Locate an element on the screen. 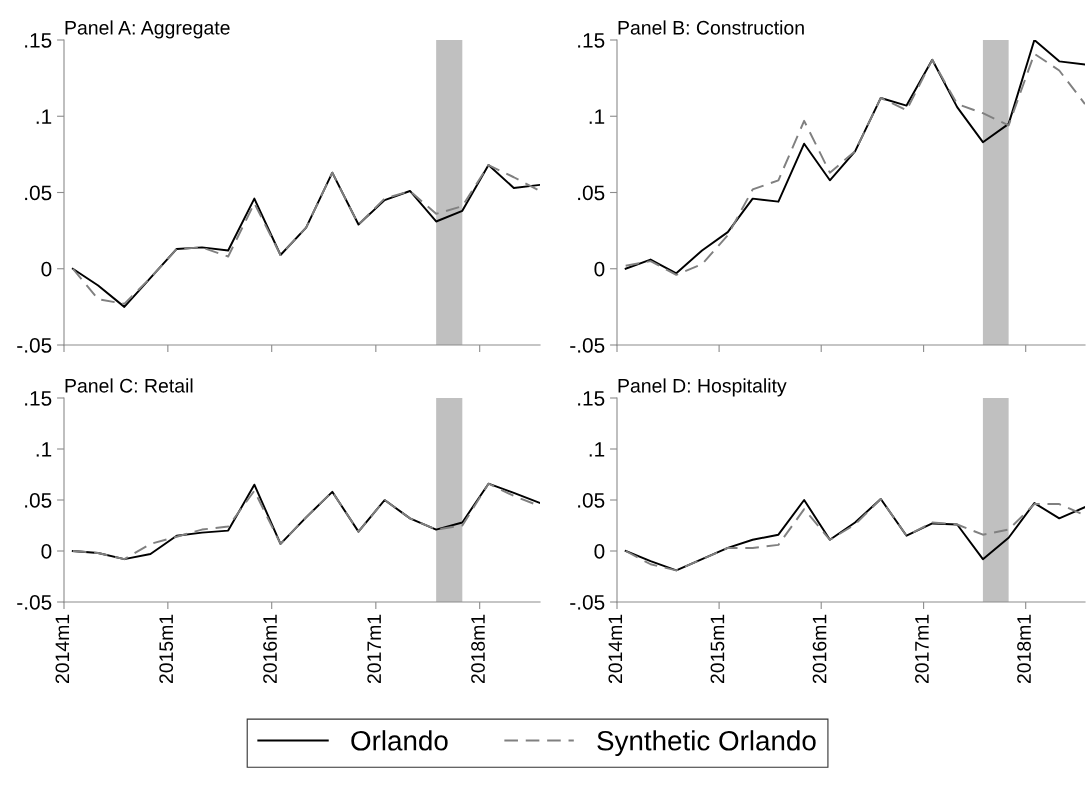 This screenshot has width=1086, height=785. legend-label: Synthetic Orlando is located at coordinates (706, 743).